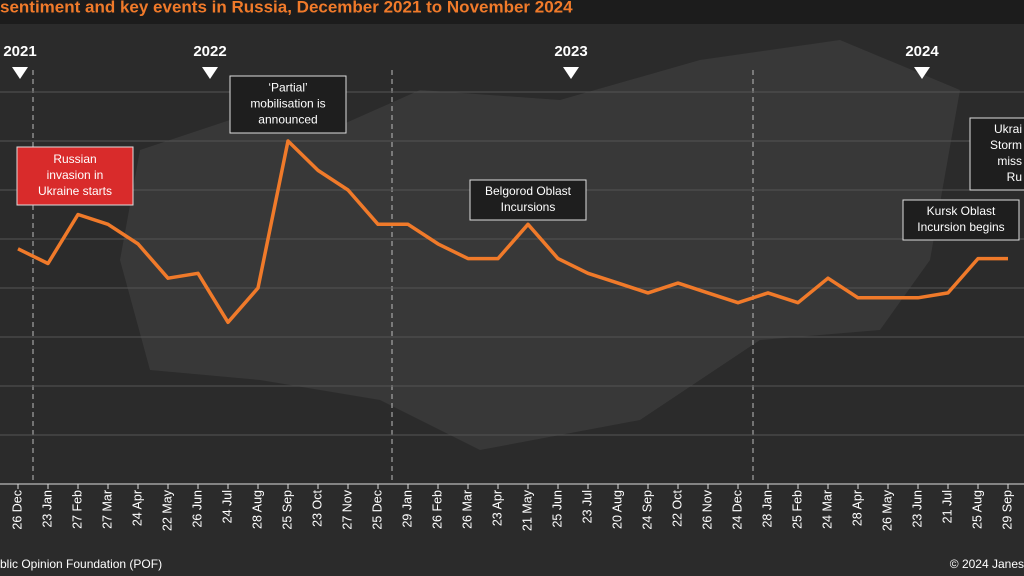 The height and width of the screenshot is (576, 1024). What do you see at coordinates (19, 51) in the screenshot?
I see `year-label: 2021` at bounding box center [19, 51].